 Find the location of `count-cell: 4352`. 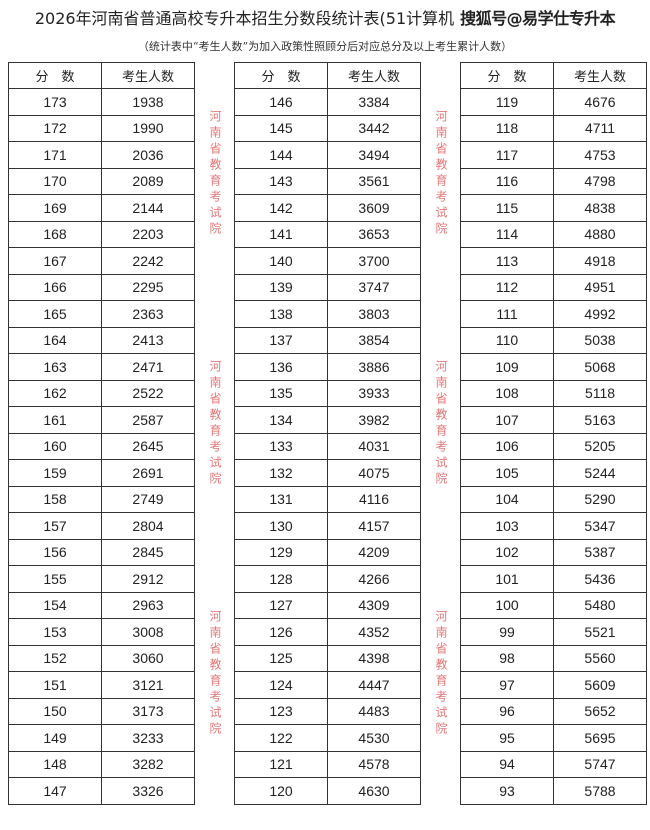

count-cell: 4352 is located at coordinates (374, 632).